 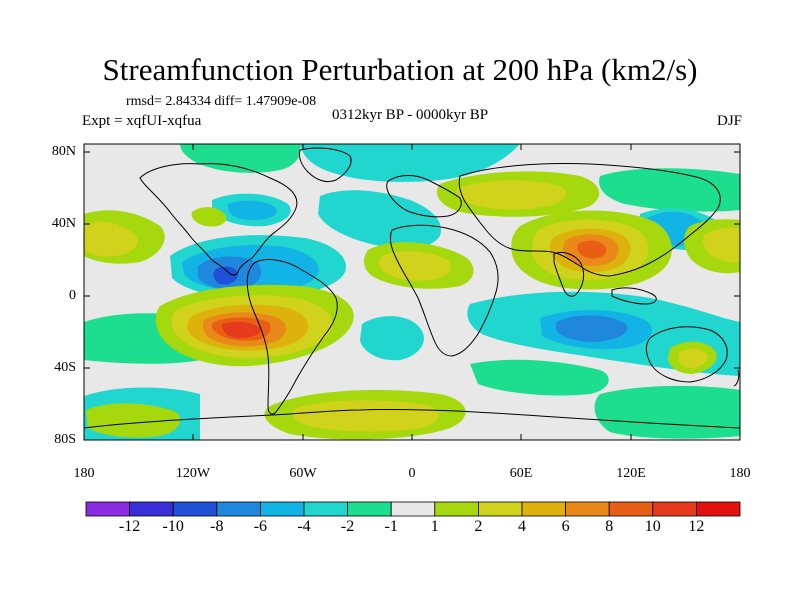 I want to click on colorbar-label: -8, so click(x=217, y=526).